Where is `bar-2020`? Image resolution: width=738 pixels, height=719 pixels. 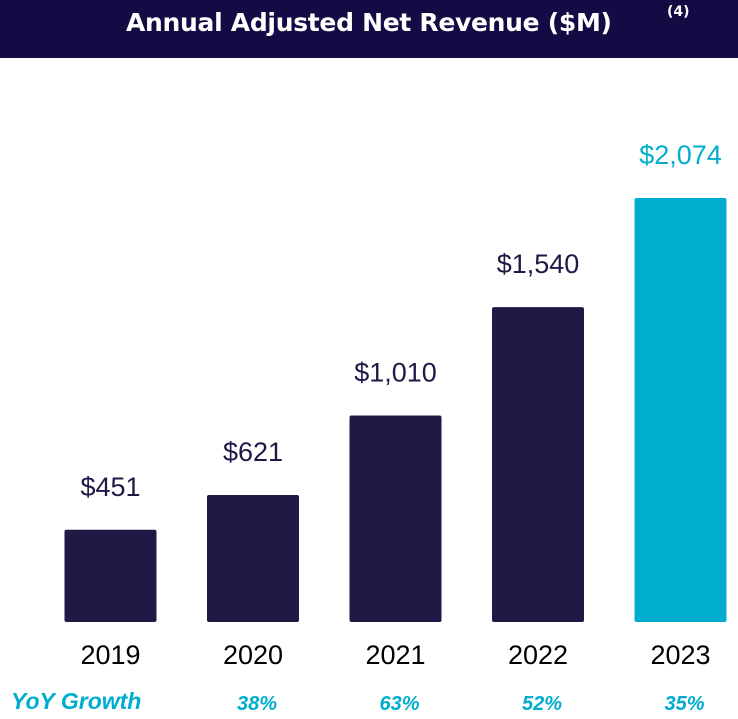 bar-2020 is located at coordinates (253, 558).